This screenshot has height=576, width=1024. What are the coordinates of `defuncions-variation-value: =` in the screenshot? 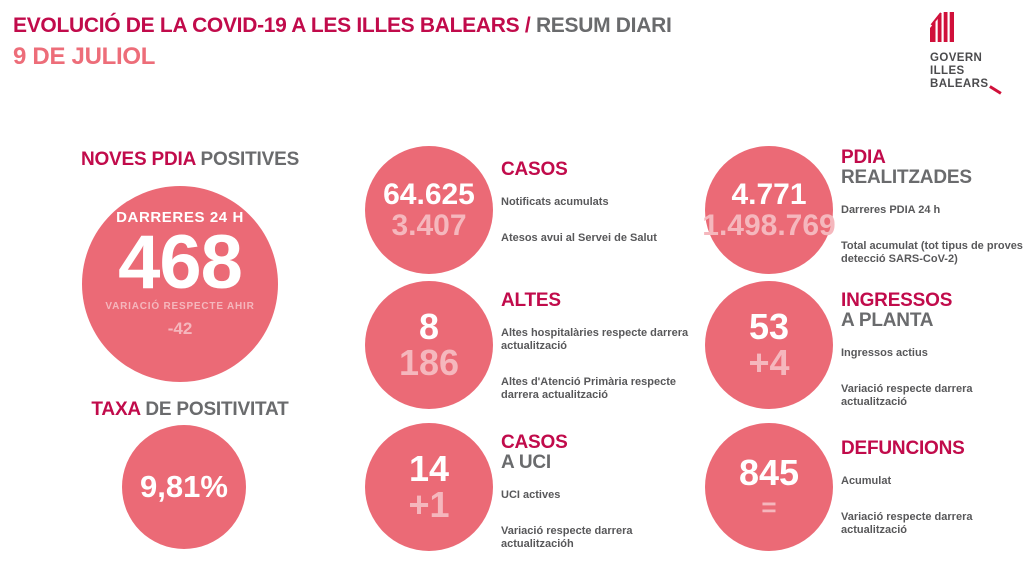 It's located at (769, 506).